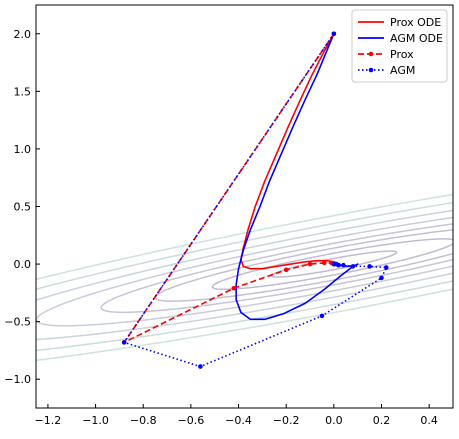 Image resolution: width=459 pixels, height=439 pixels. What do you see at coordinates (23, 34) in the screenshot?
I see `y-tick-label: 2.0` at bounding box center [23, 34].